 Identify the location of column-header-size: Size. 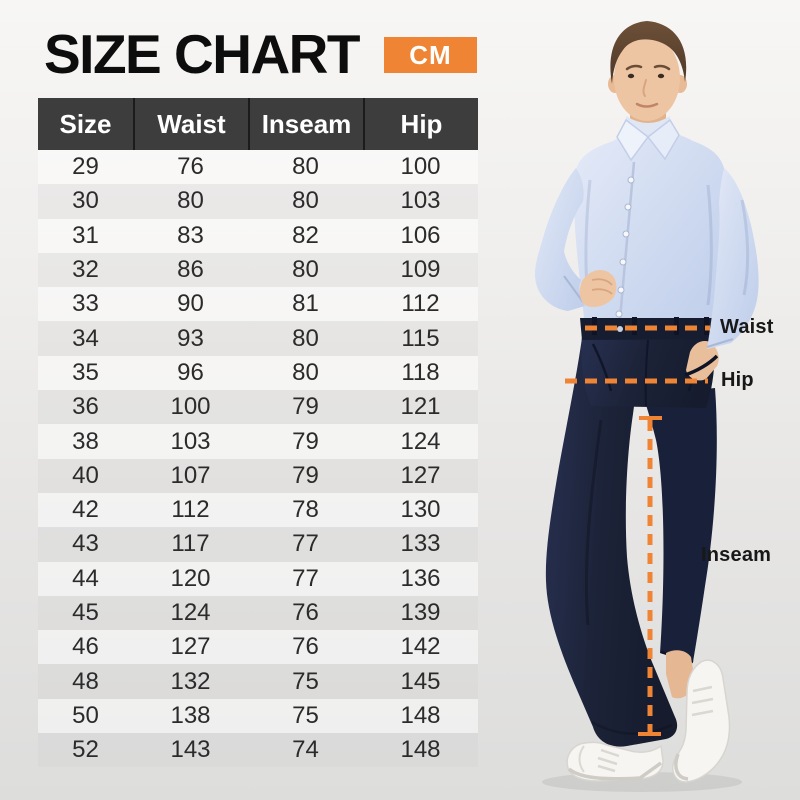
(85, 123).